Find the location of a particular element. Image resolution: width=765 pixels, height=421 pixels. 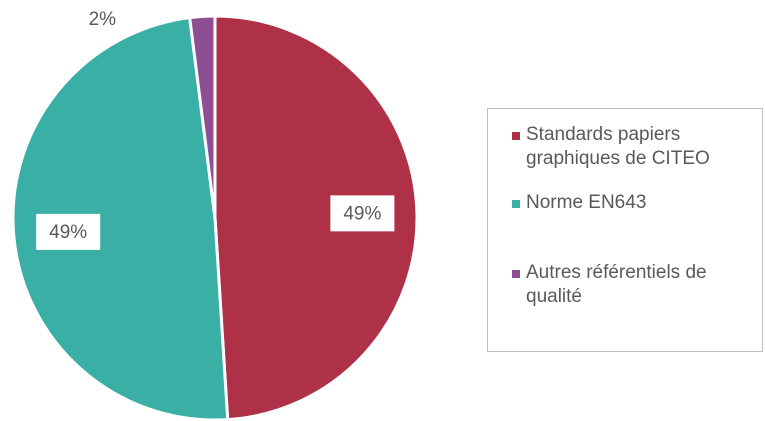

pie-slice is located at coordinates (202, 116).